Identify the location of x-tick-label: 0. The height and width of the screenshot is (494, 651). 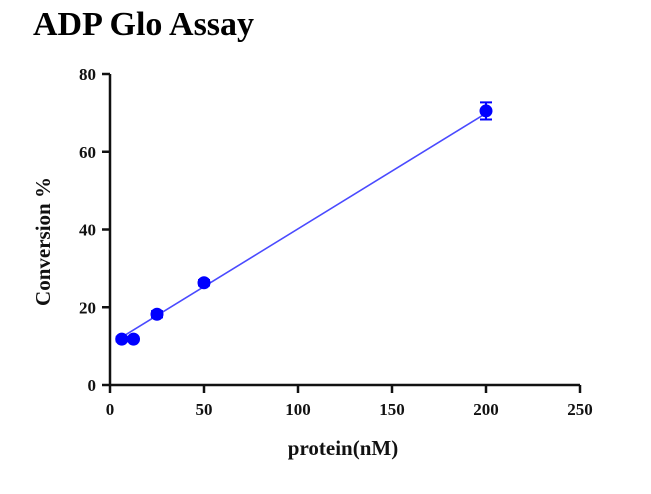
(110, 409).